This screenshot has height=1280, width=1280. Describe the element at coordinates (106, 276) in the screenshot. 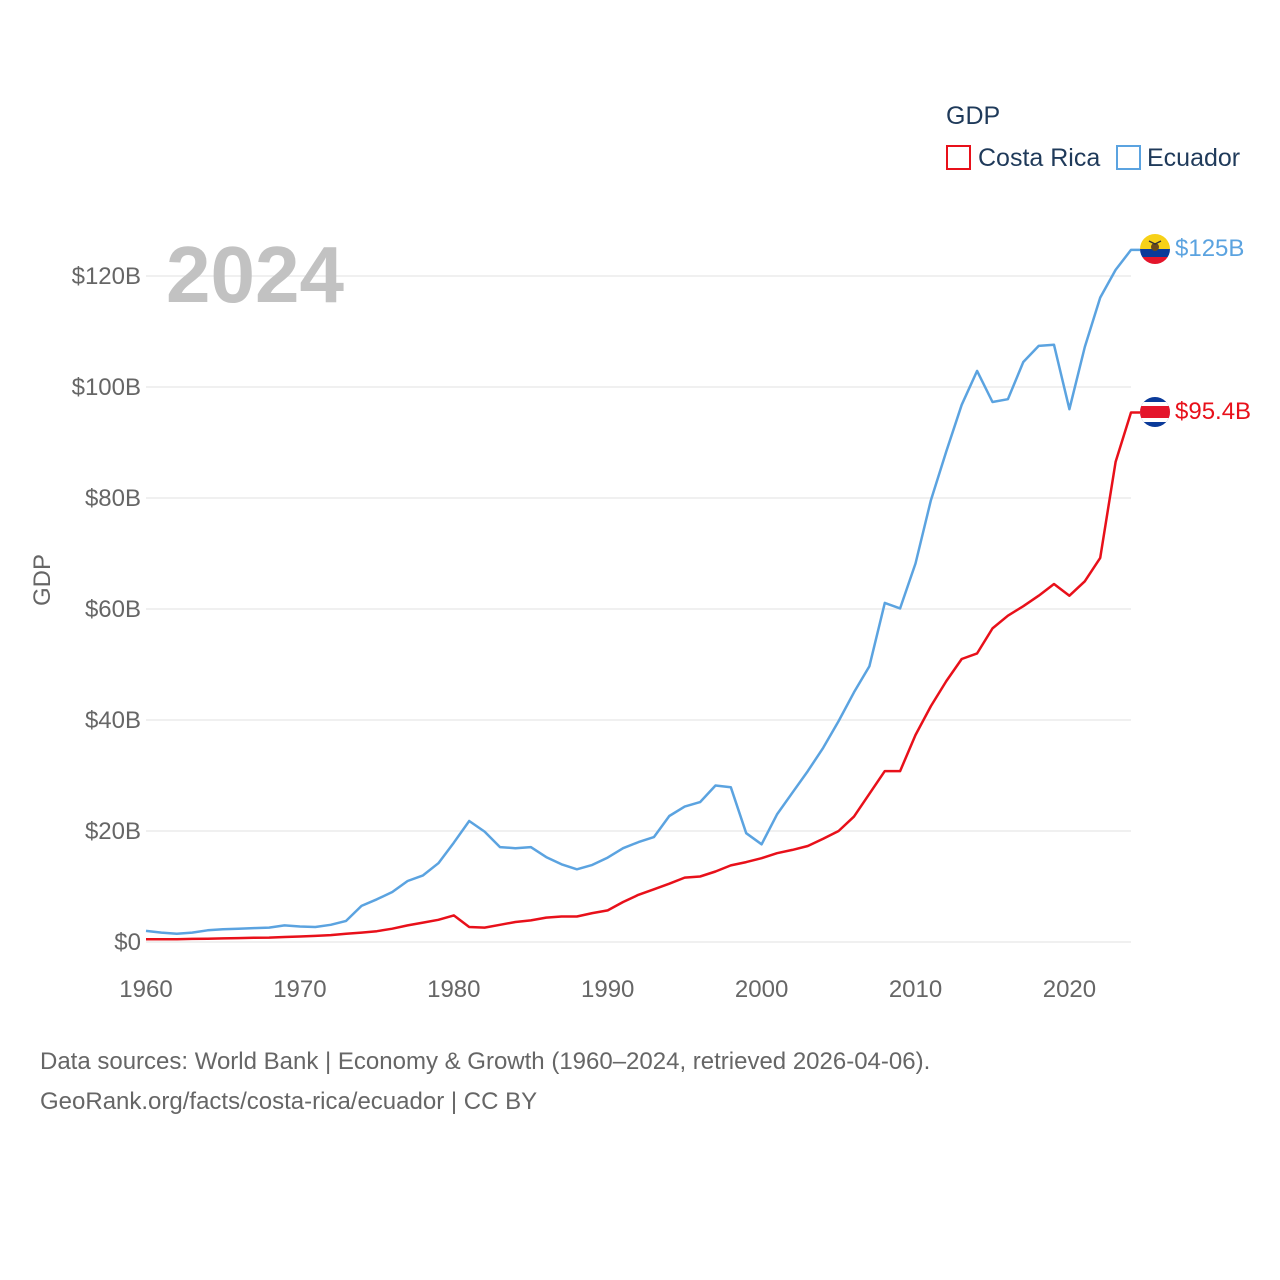

I see `y-tick-label: $120B` at that location.